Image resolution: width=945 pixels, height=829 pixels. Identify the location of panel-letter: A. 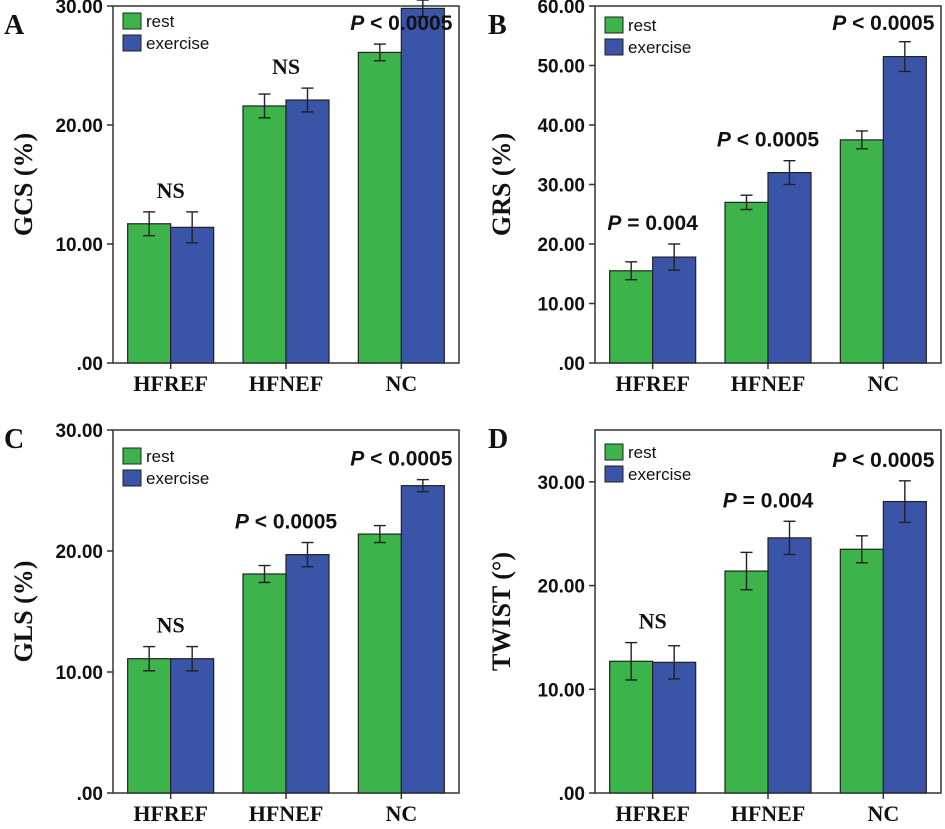
(14, 25).